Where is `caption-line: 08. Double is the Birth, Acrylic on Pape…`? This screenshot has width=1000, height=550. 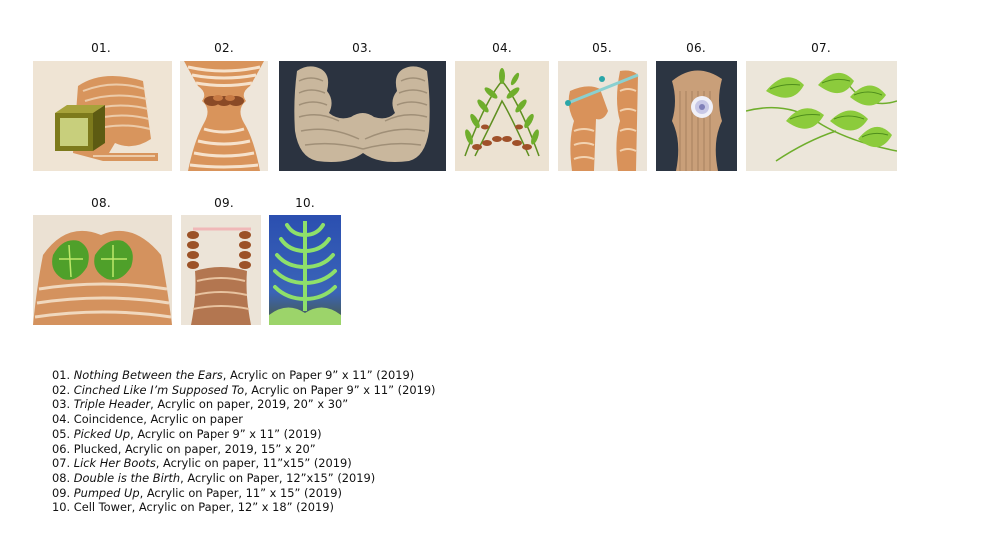 caption-line: 08. Double is the Birth, Acrylic on Pape… is located at coordinates (244, 478).